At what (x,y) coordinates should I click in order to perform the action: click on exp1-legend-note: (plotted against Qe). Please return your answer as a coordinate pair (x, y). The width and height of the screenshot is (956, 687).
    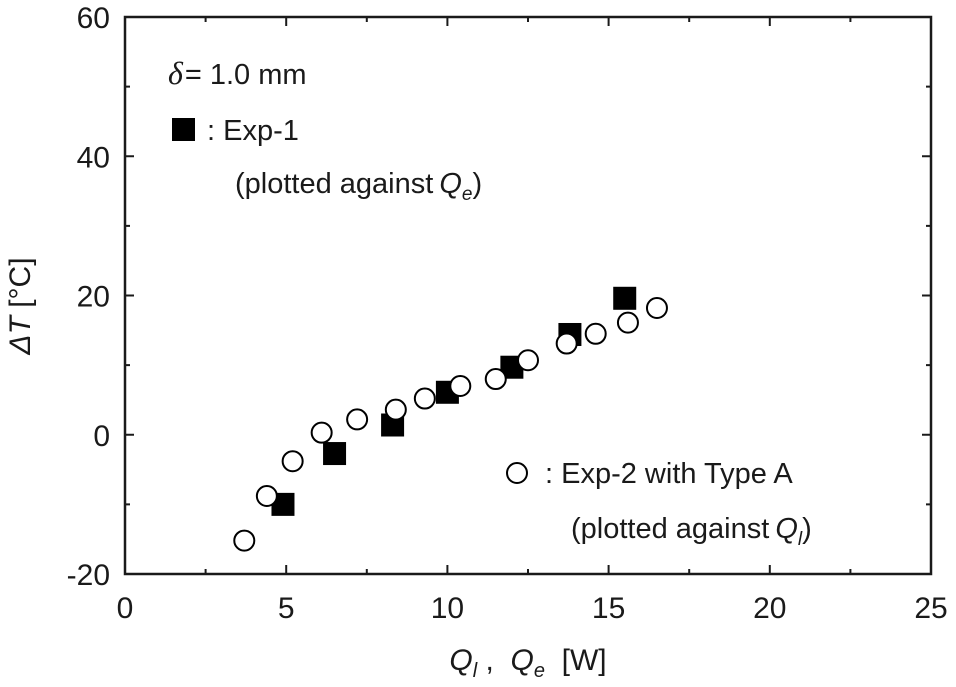
    Looking at the image, I should click on (358, 186).